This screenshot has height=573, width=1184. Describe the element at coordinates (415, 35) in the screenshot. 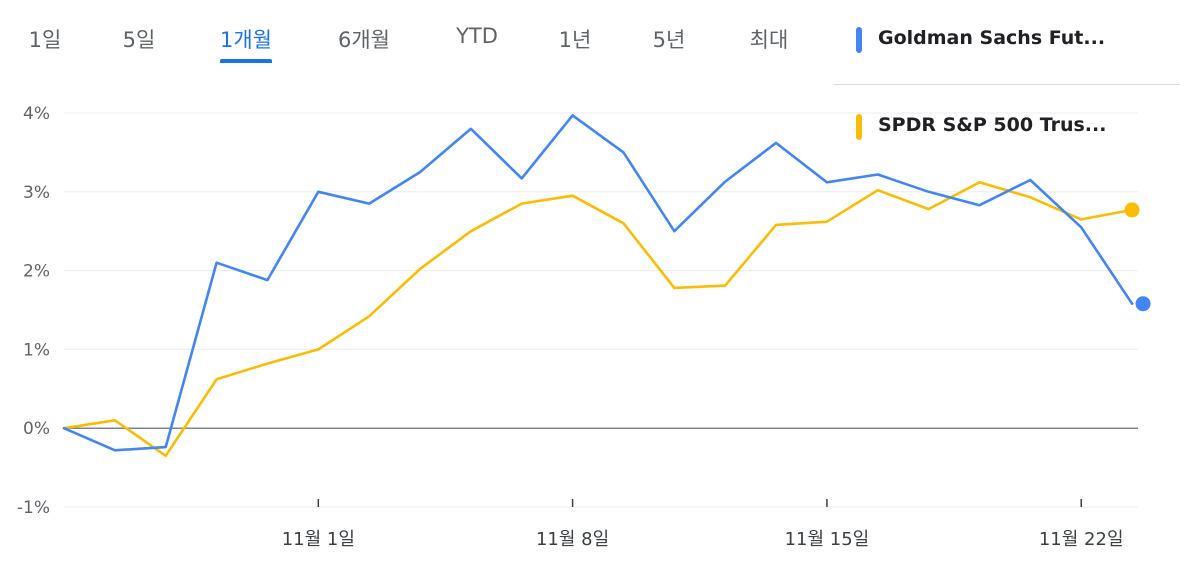

I see `time-range-tabs: 1일 5일 1개월 6개월 YTD 1년 5년 최대` at that location.